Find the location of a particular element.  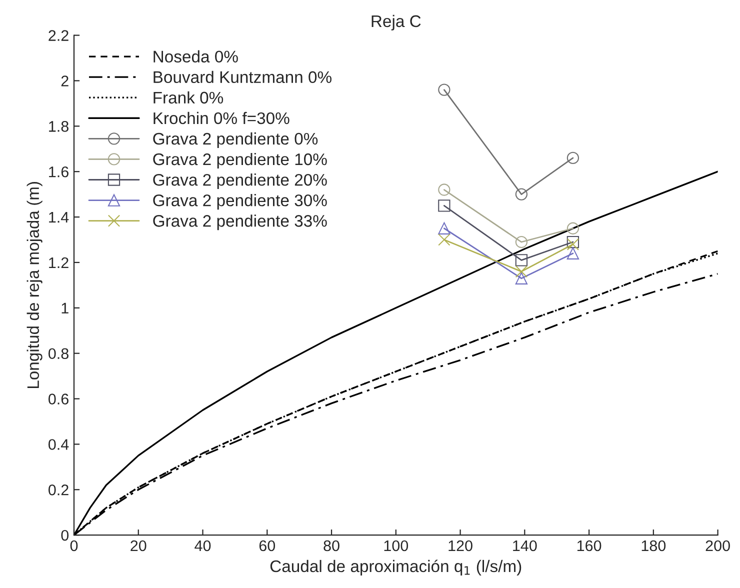

y-tick-label: 0.2 is located at coordinates (58, 490).